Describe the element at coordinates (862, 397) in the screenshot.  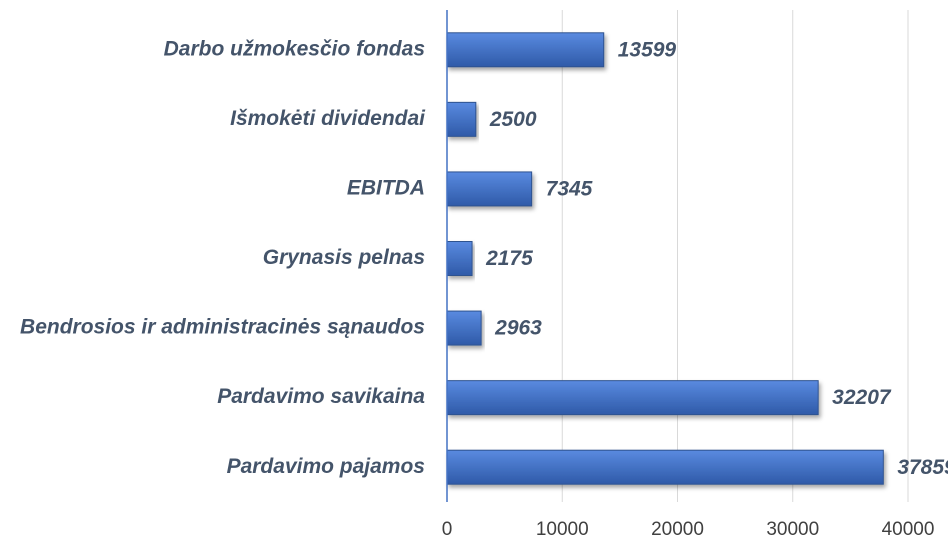
I see `data-label: 32207` at that location.